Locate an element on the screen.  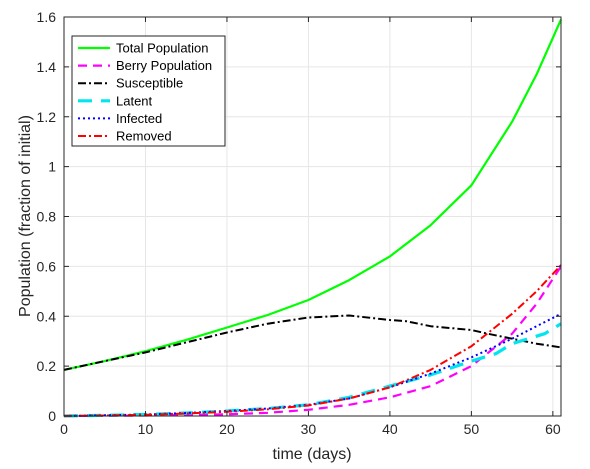
series-line-susceptible is located at coordinates (312, 342).